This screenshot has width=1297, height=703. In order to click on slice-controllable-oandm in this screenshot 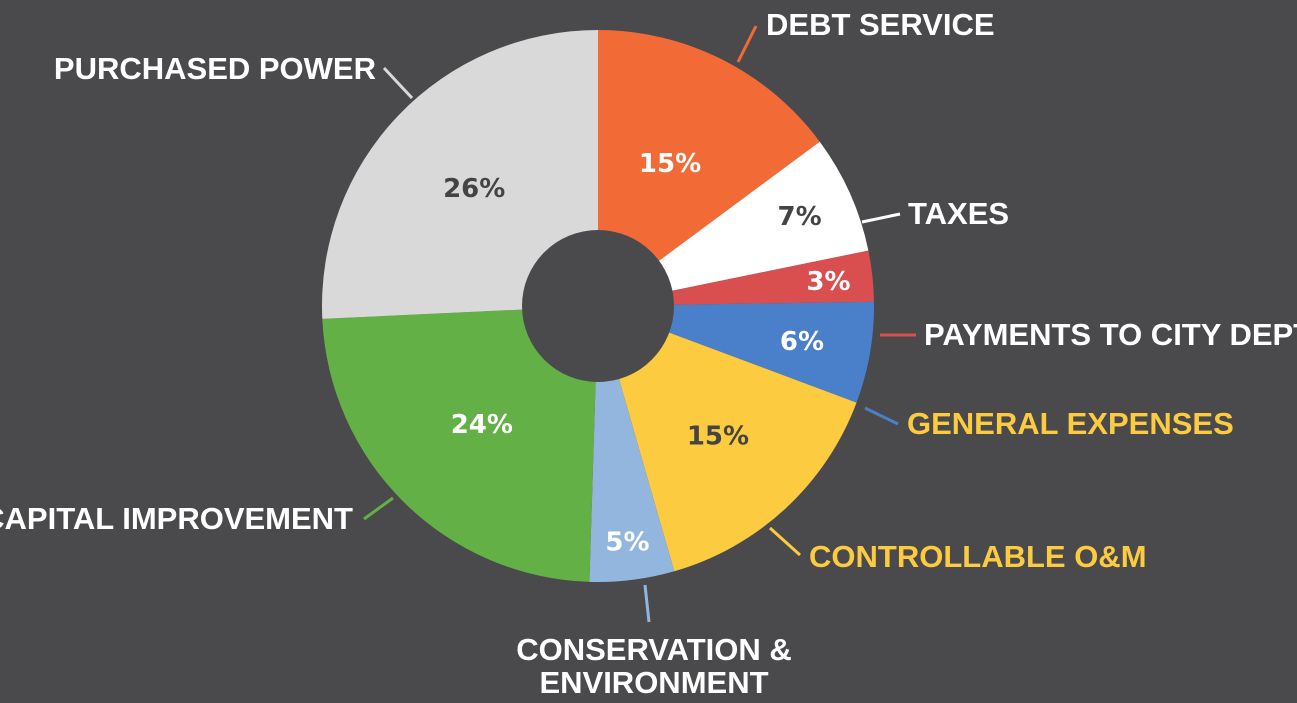, I will do `click(727, 439)`.